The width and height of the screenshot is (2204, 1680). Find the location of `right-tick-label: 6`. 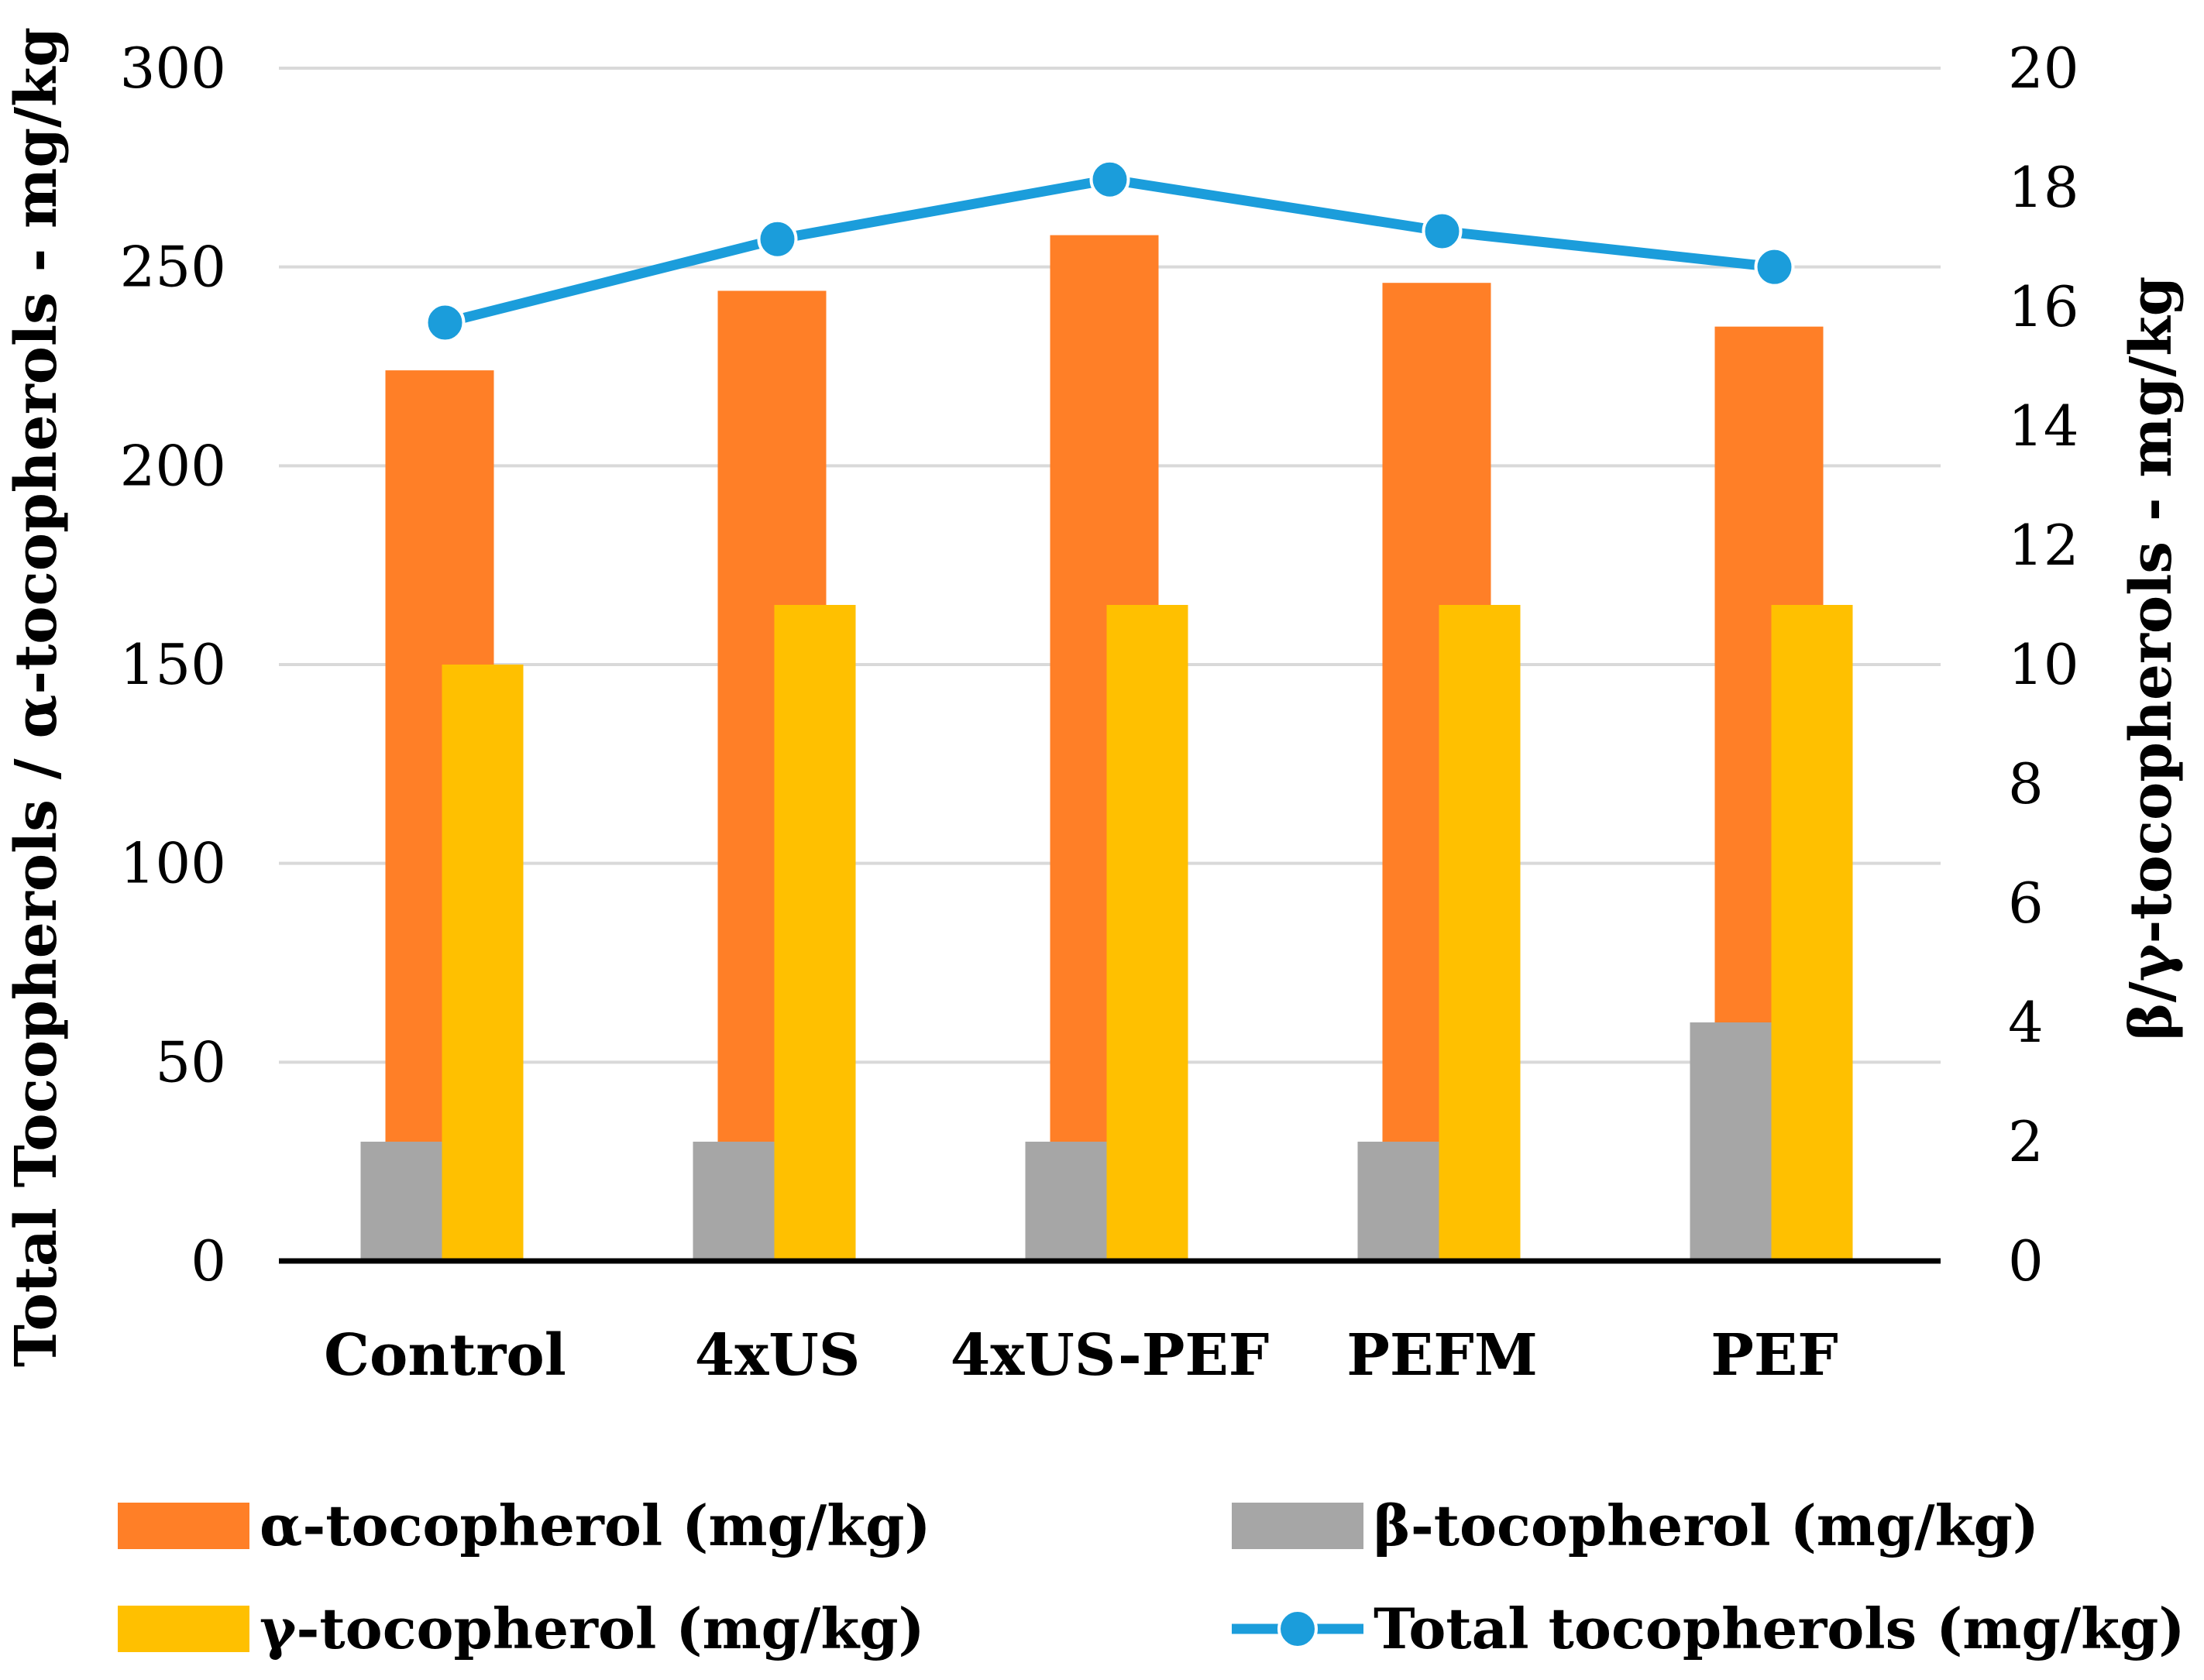

right-tick-label: 6 is located at coordinates (2026, 903).